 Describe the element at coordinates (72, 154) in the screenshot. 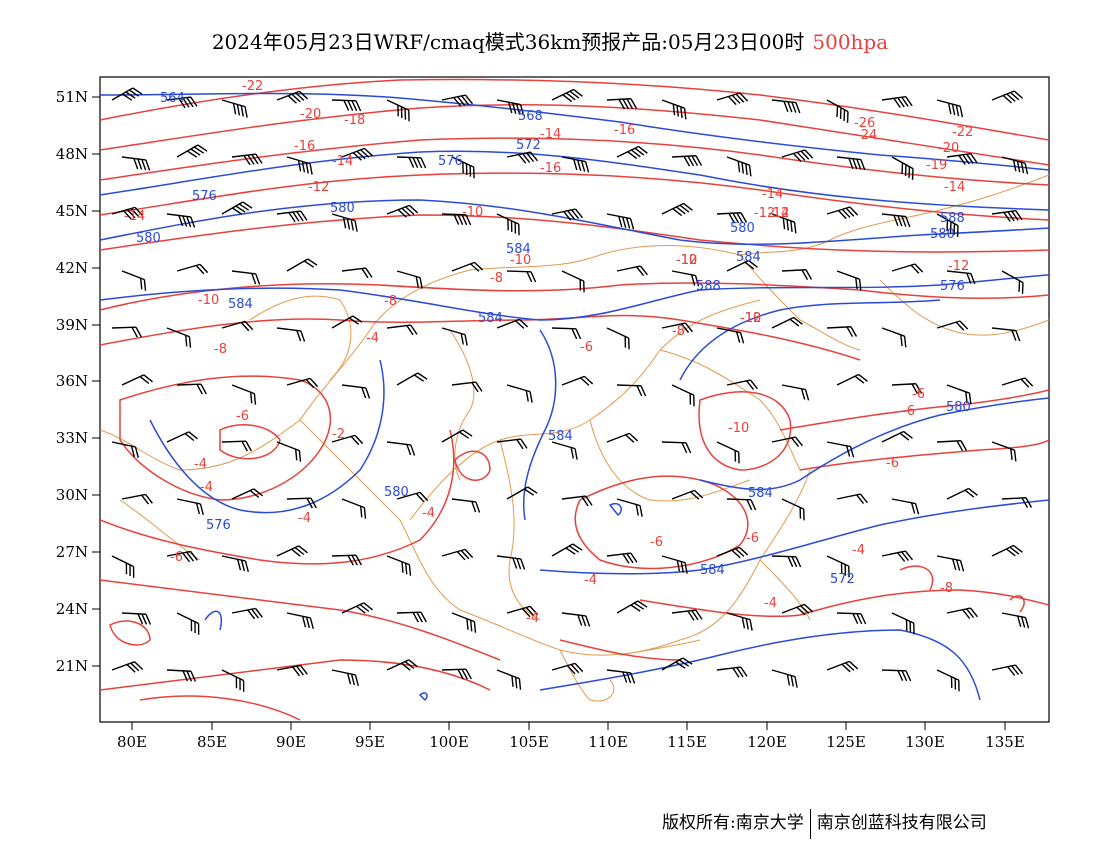

I see `lat-tick-label: 48N` at that location.